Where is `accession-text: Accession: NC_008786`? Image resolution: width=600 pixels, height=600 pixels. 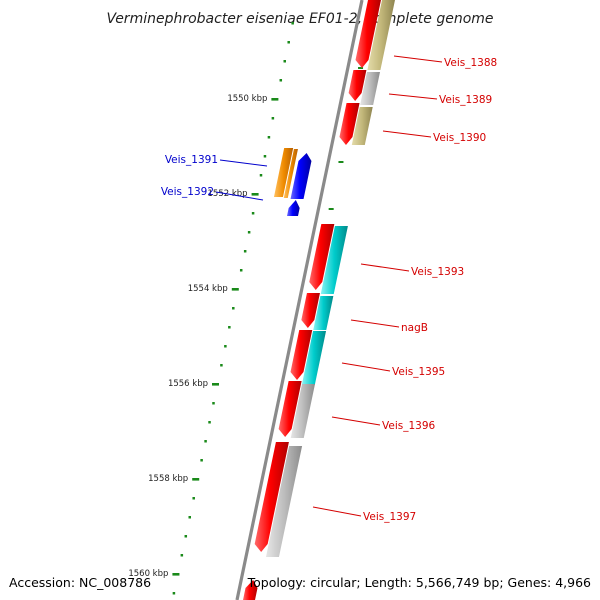
accession-text: Accession: NC_008786 is located at coordinates (80, 582).